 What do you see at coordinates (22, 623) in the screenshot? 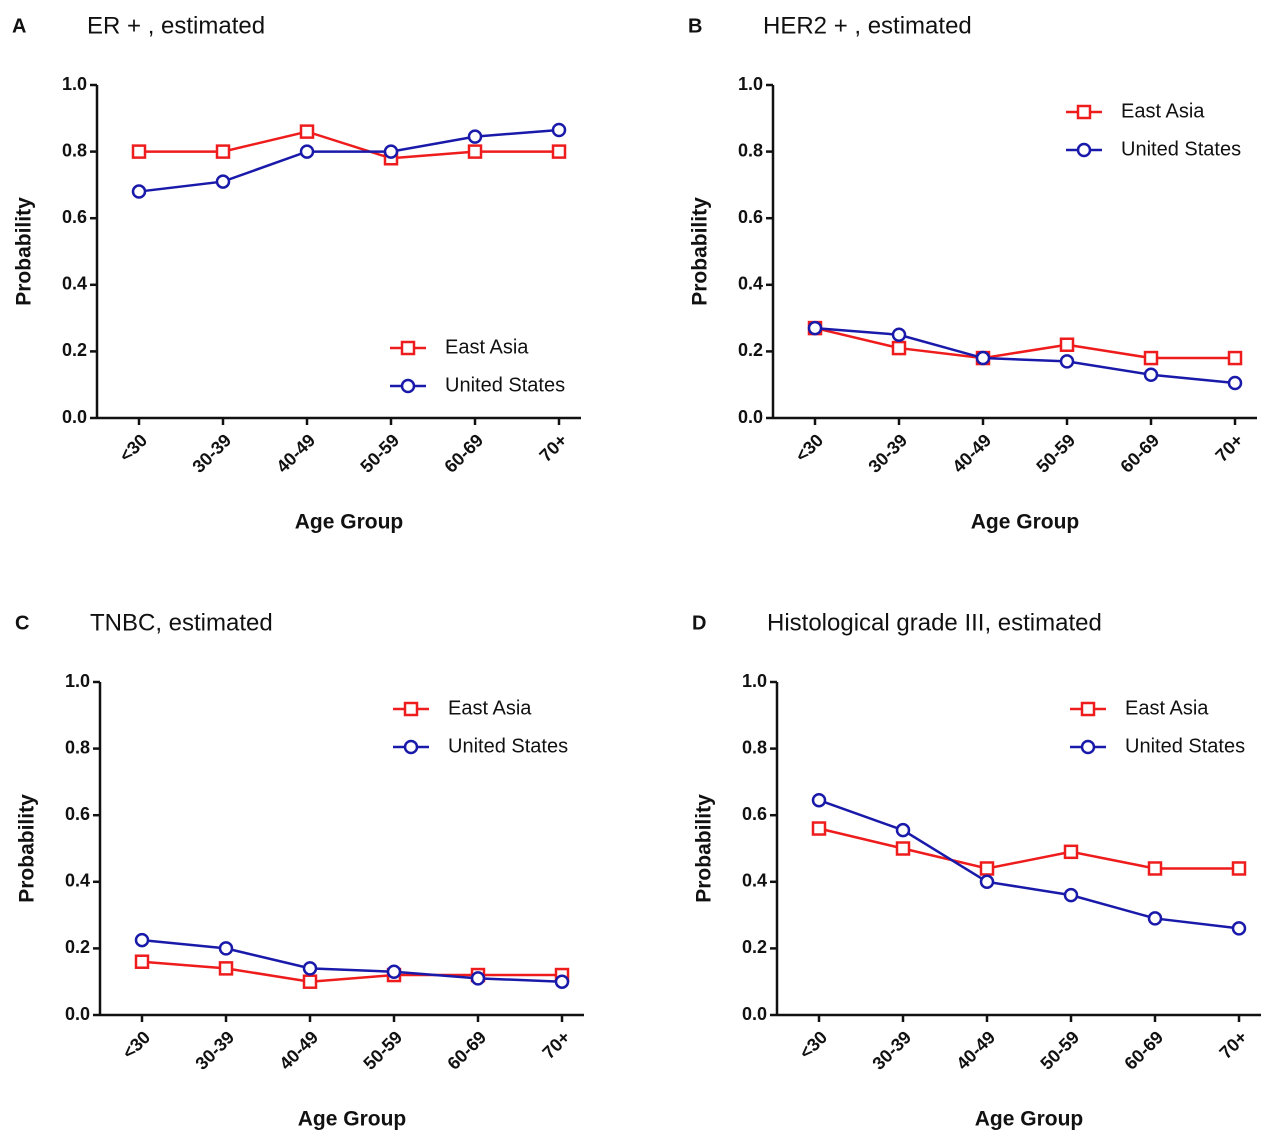
I see `panel-letter: C` at bounding box center [22, 623].